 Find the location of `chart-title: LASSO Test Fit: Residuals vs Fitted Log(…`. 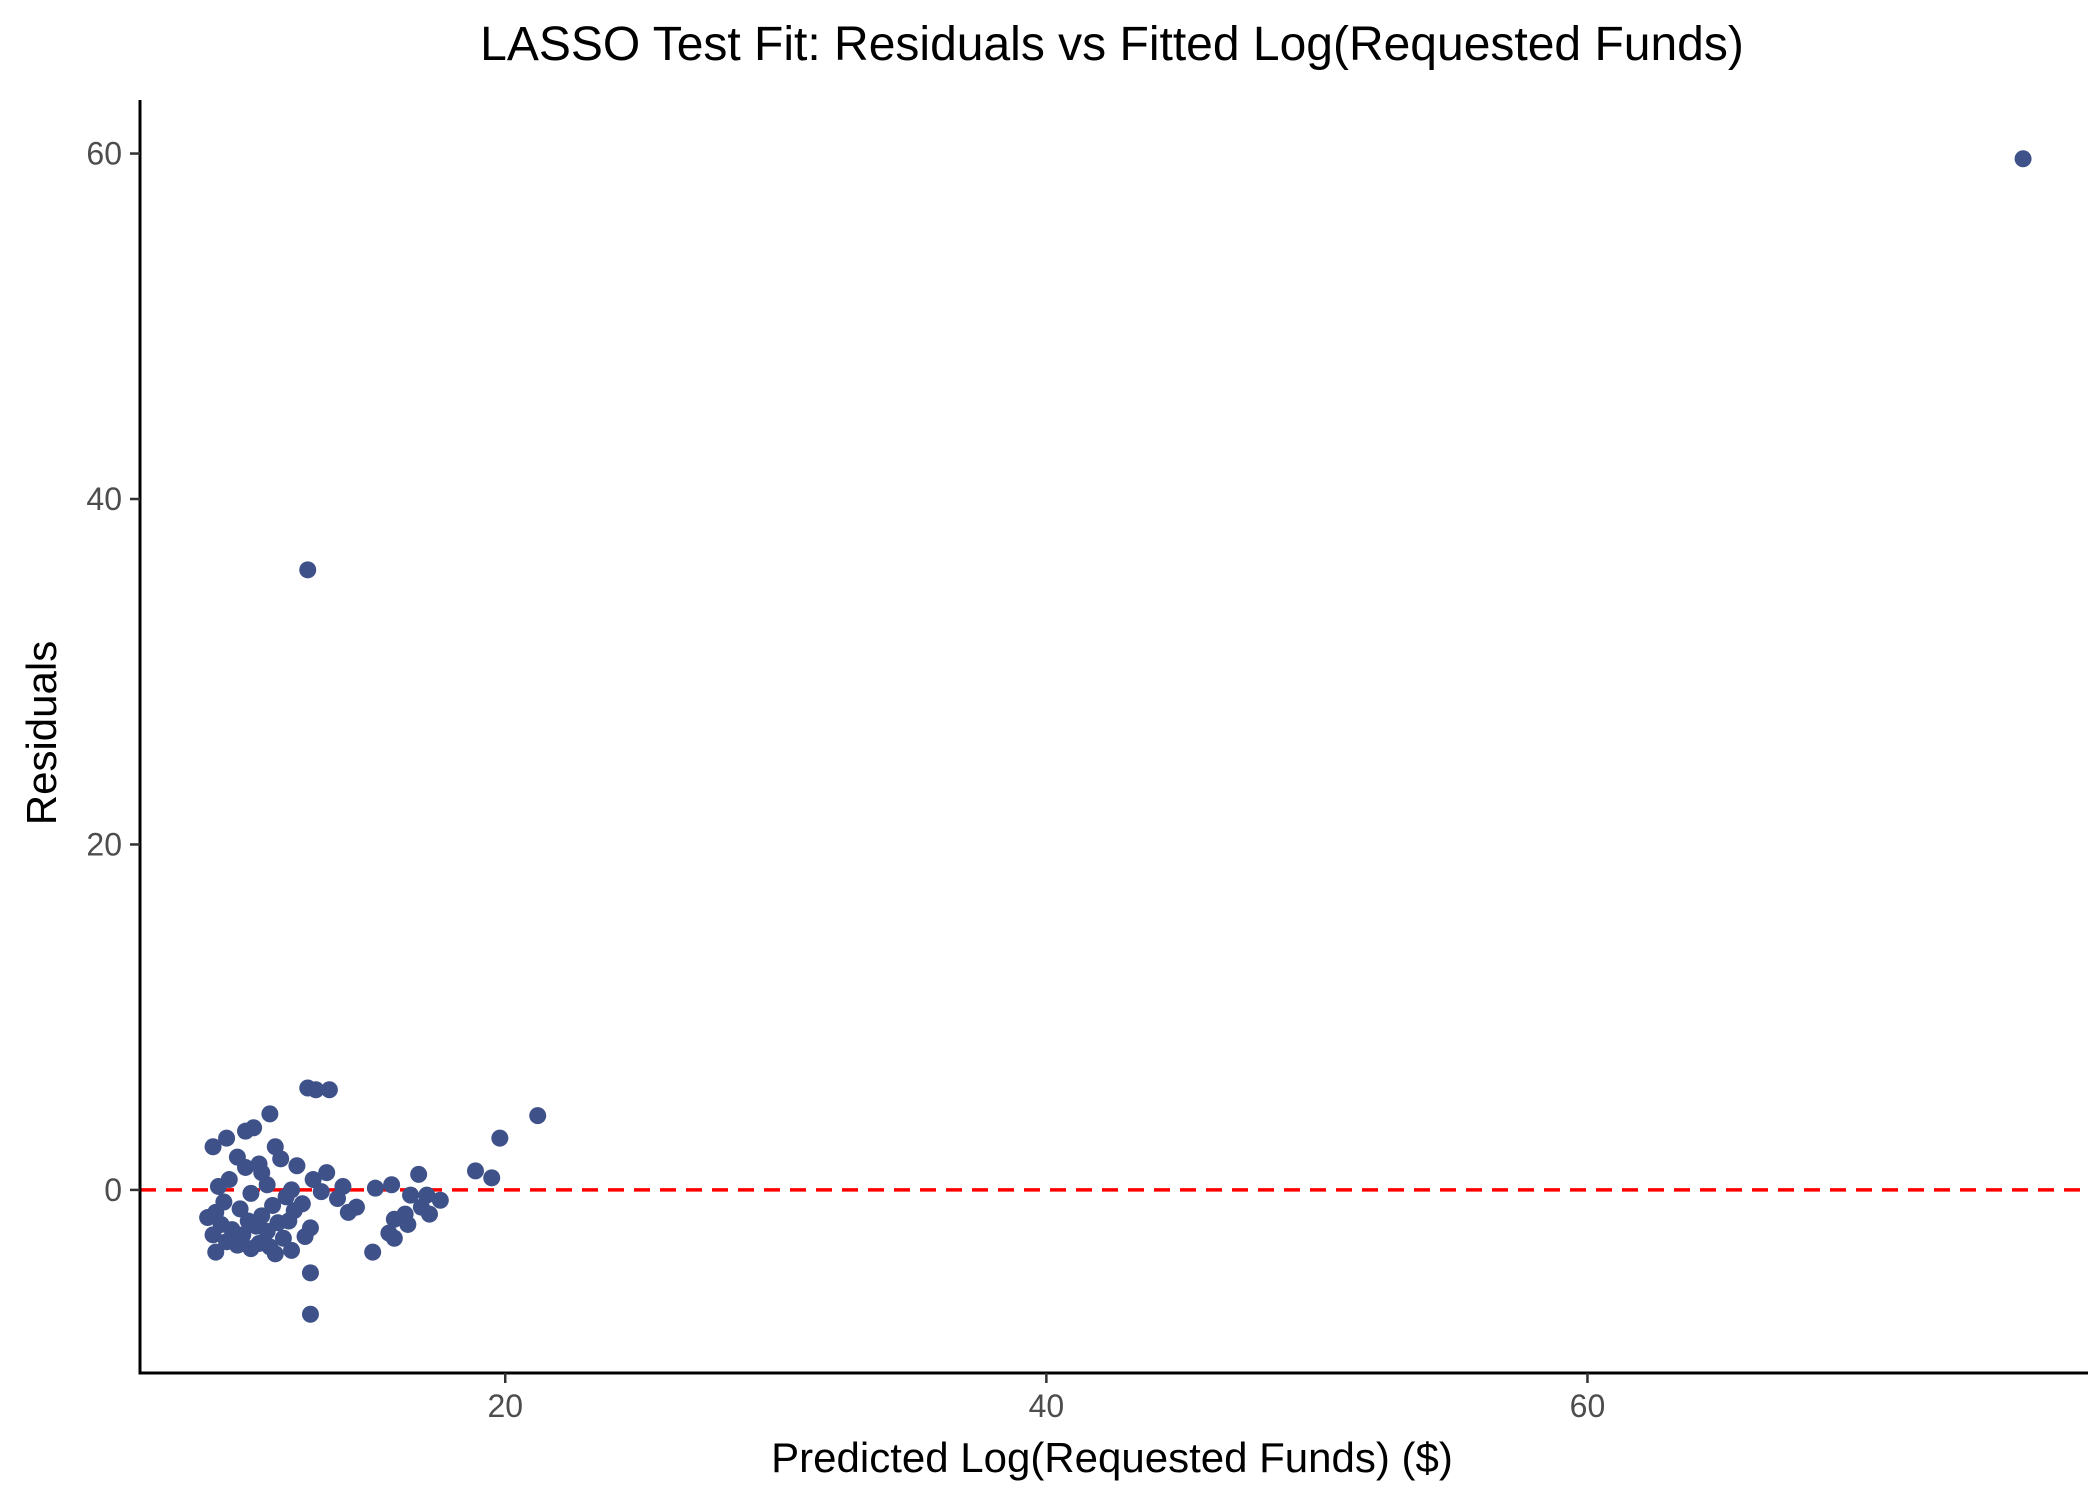

chart-title: LASSO Test Fit: Residuals vs Fitted Log(… is located at coordinates (1112, 44).